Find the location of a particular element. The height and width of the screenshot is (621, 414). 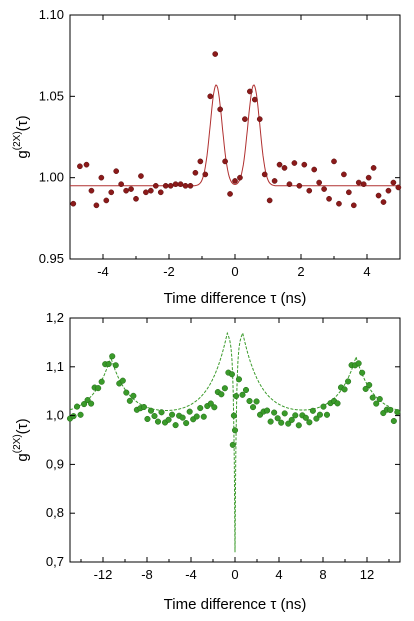

bottom-y-tick-label: 1,2 is located at coordinates (55, 317).